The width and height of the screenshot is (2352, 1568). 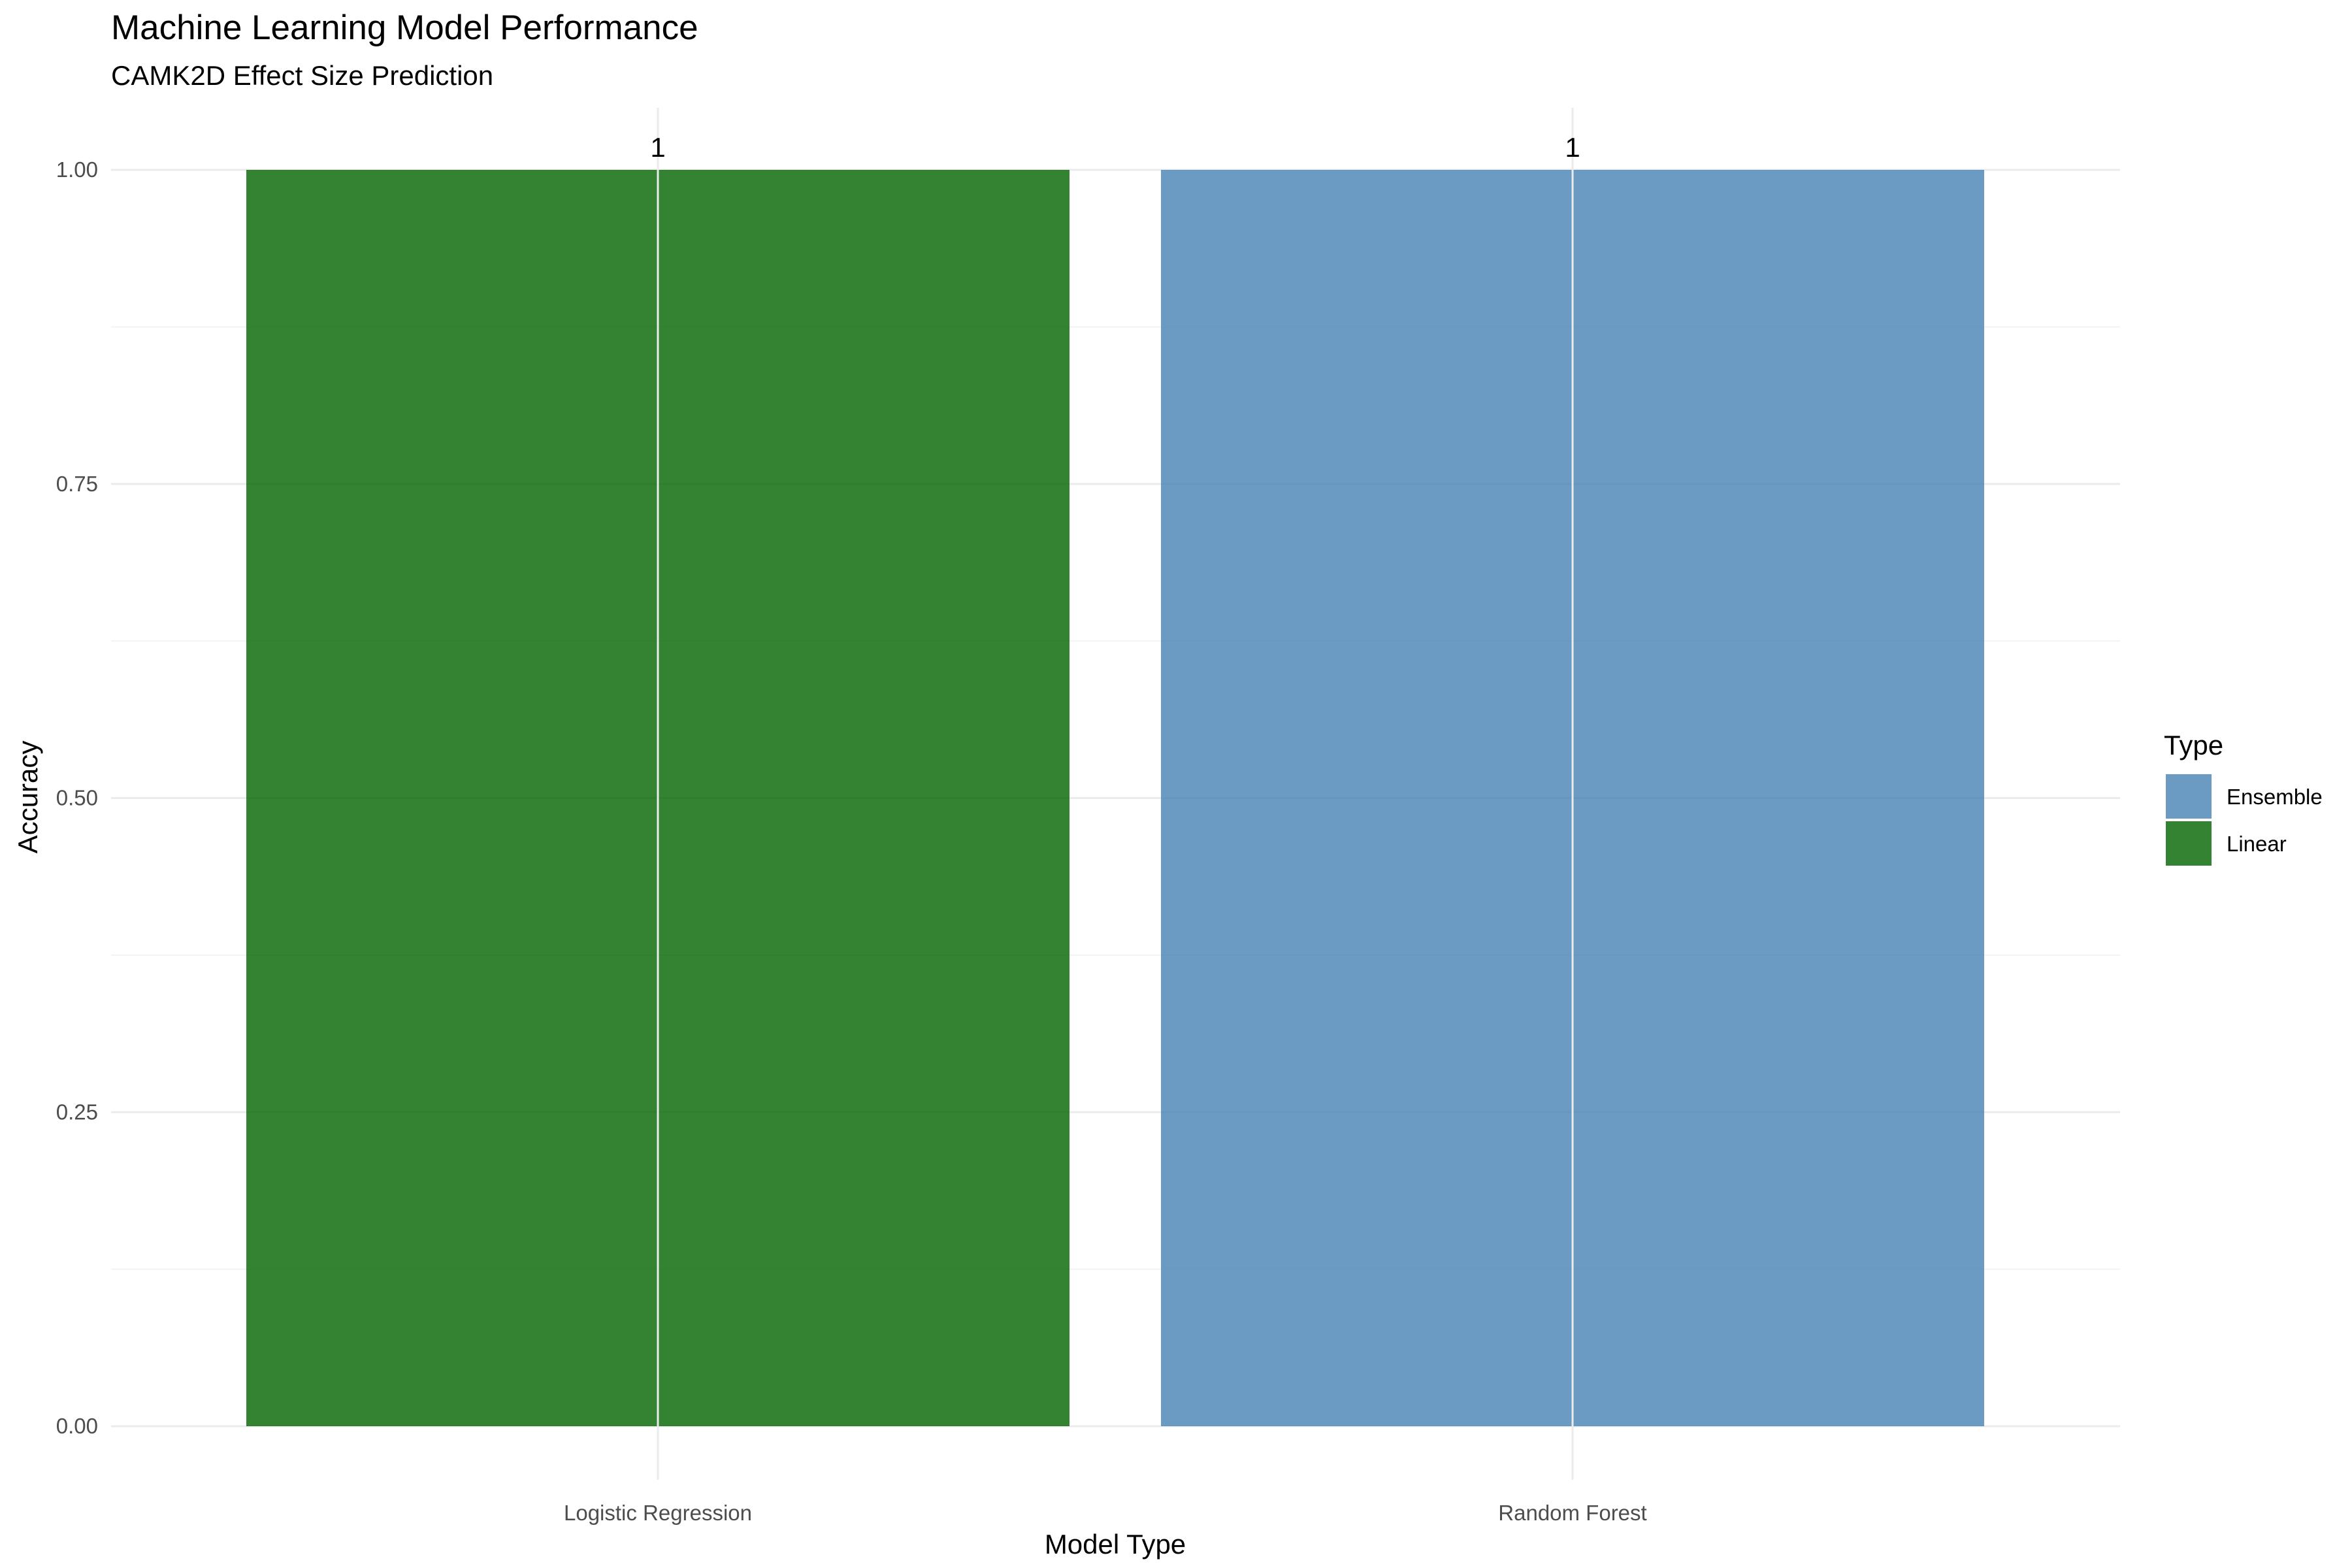 I want to click on chart-title: Machine Learning Model Performance, so click(x=404, y=27).